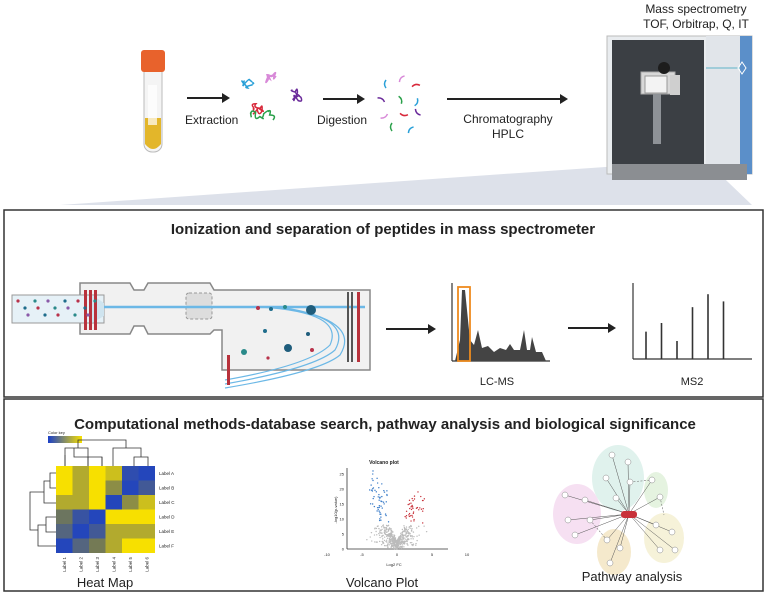  Describe the element at coordinates (153, 101) in the screenshot. I see `sample-tube` at that location.